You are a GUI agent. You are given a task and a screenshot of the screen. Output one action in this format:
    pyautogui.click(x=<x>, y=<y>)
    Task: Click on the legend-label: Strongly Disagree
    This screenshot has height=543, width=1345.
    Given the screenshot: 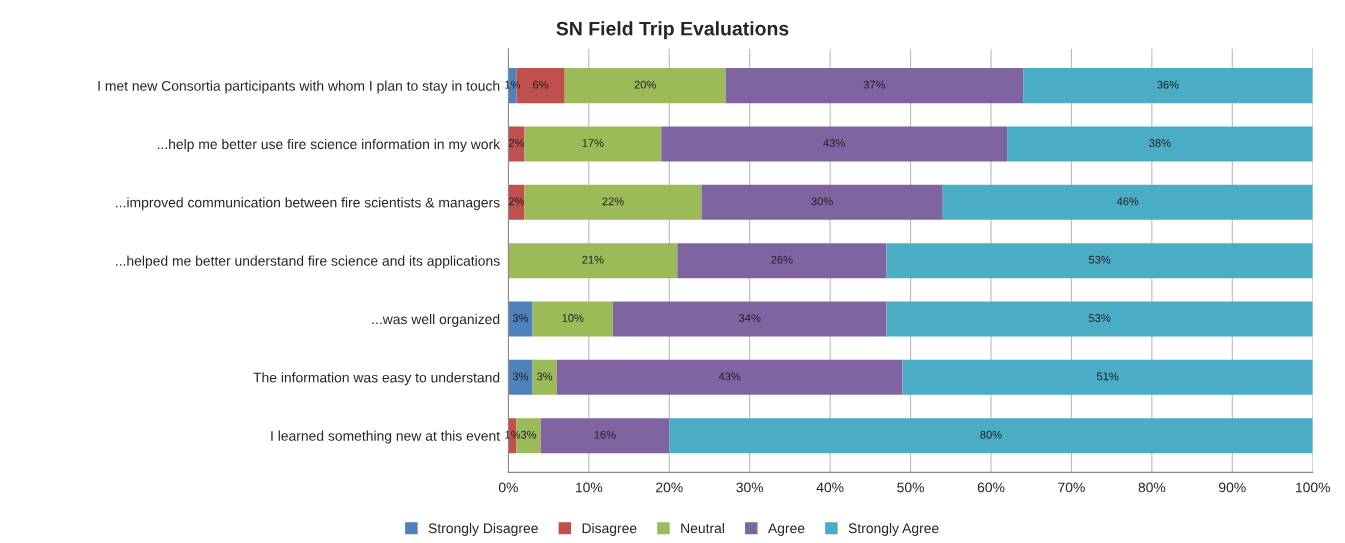 What is the action you would take?
    pyautogui.click(x=483, y=529)
    